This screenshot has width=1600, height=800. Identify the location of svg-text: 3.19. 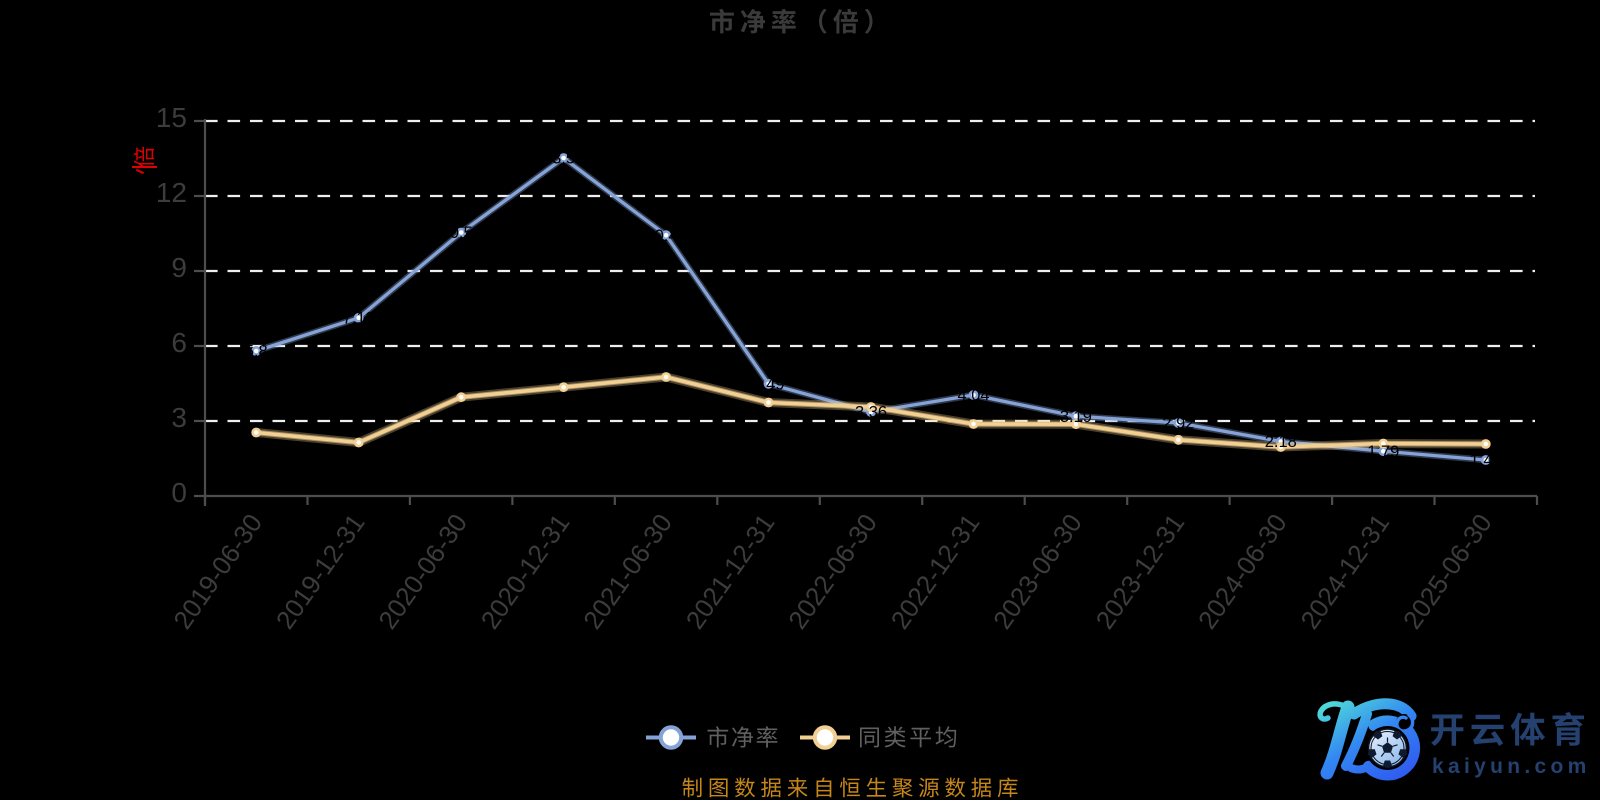
(1076, 417).